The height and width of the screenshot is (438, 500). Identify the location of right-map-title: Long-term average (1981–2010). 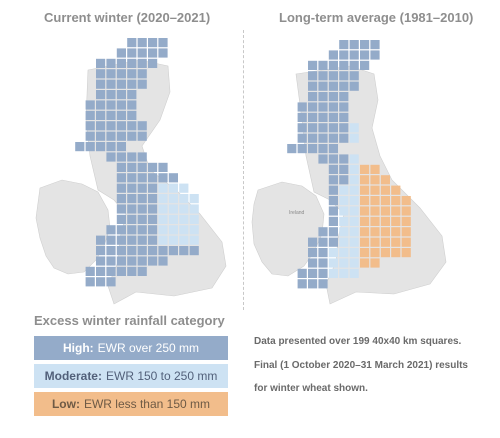
(376, 17).